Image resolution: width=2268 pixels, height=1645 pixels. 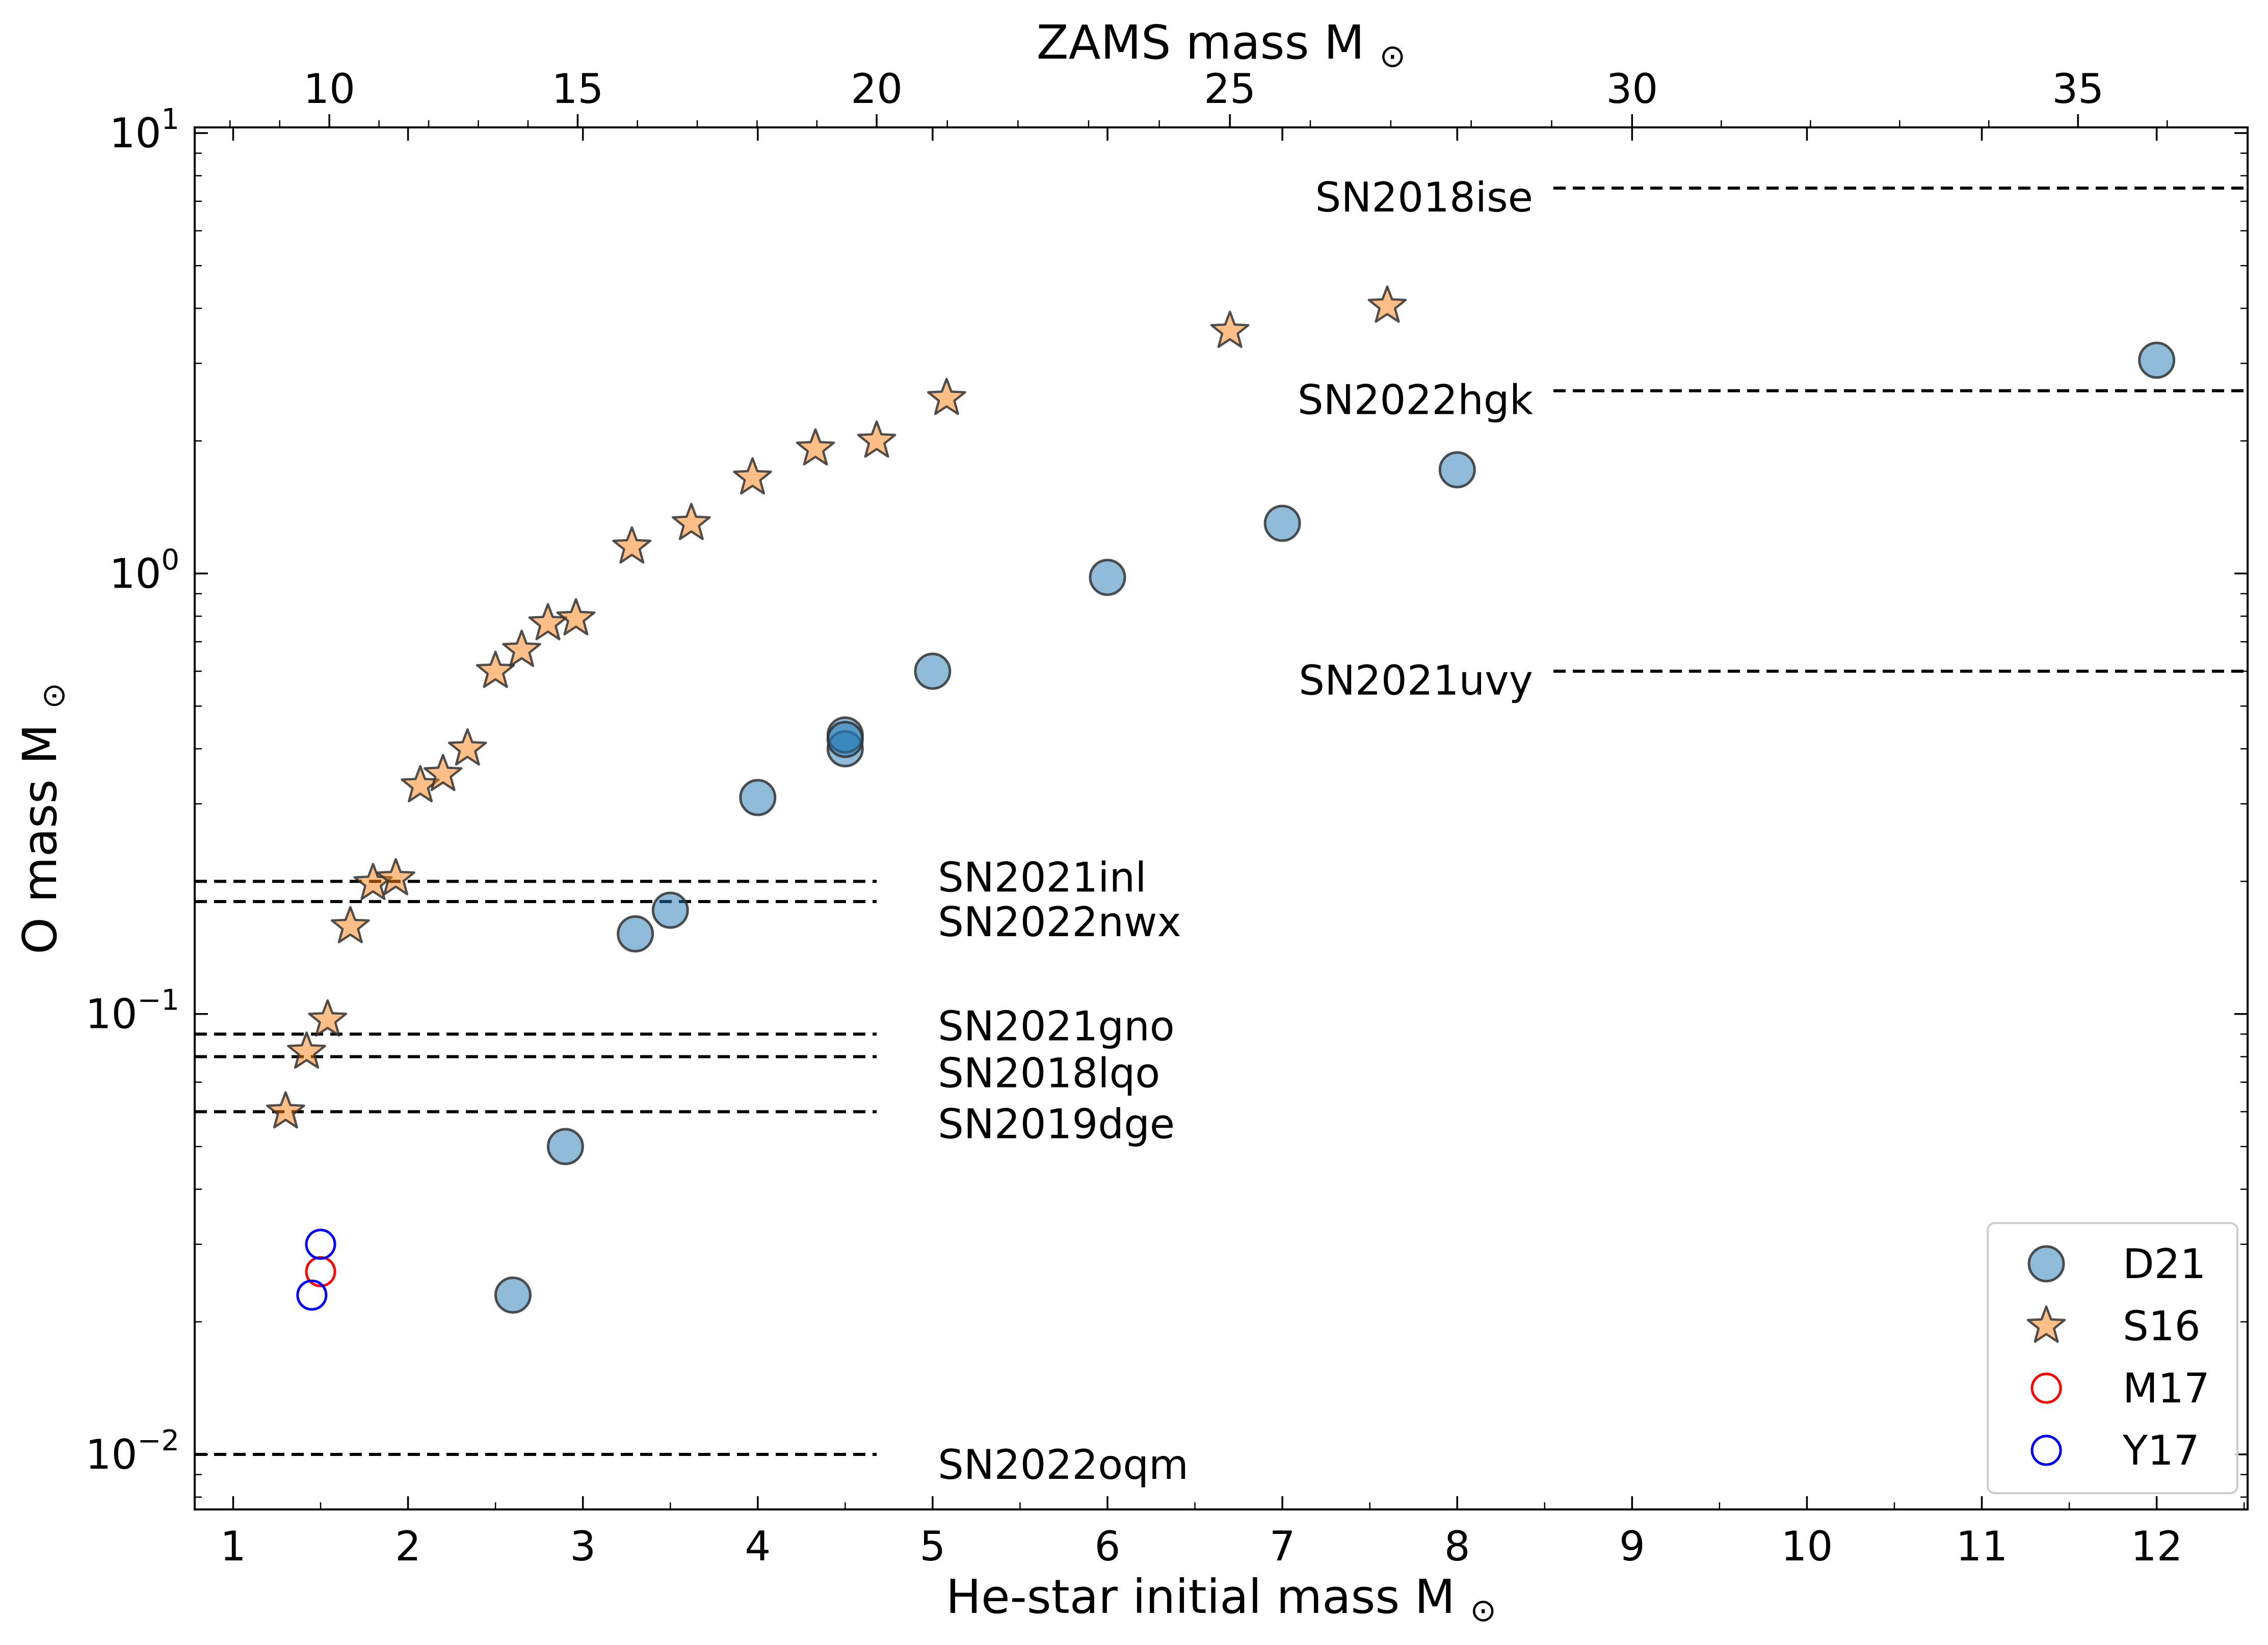 What do you see at coordinates (2115, 1451) in the screenshot?
I see `legend-entry: Y17` at bounding box center [2115, 1451].